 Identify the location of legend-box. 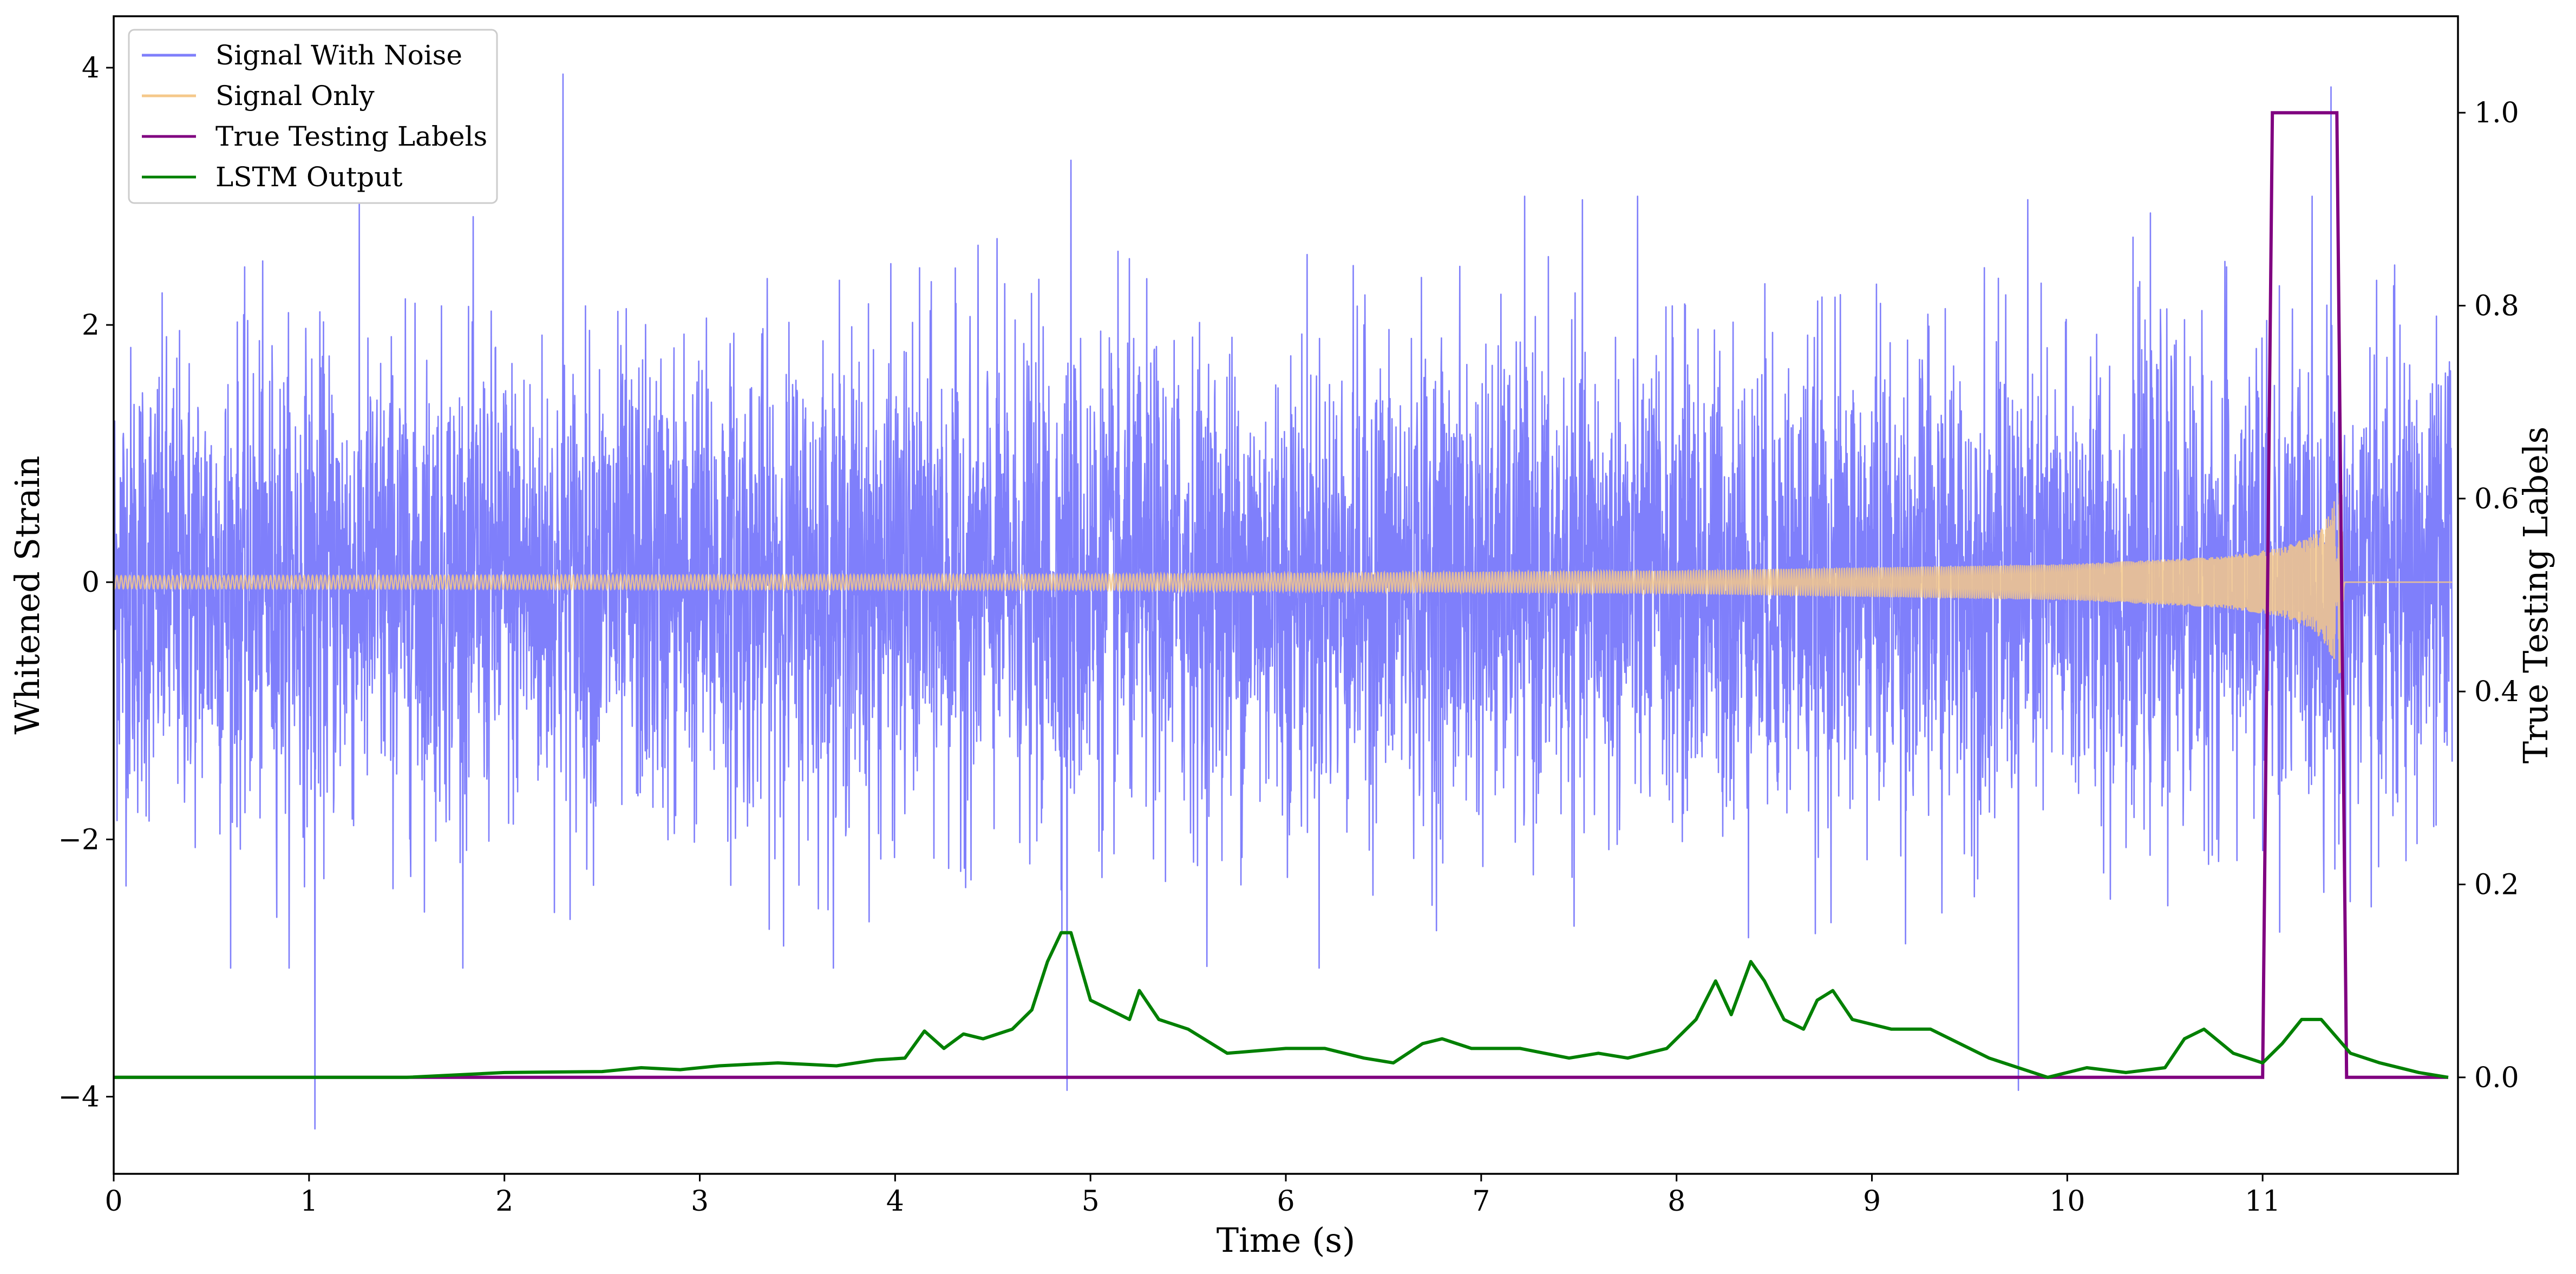
(313, 116).